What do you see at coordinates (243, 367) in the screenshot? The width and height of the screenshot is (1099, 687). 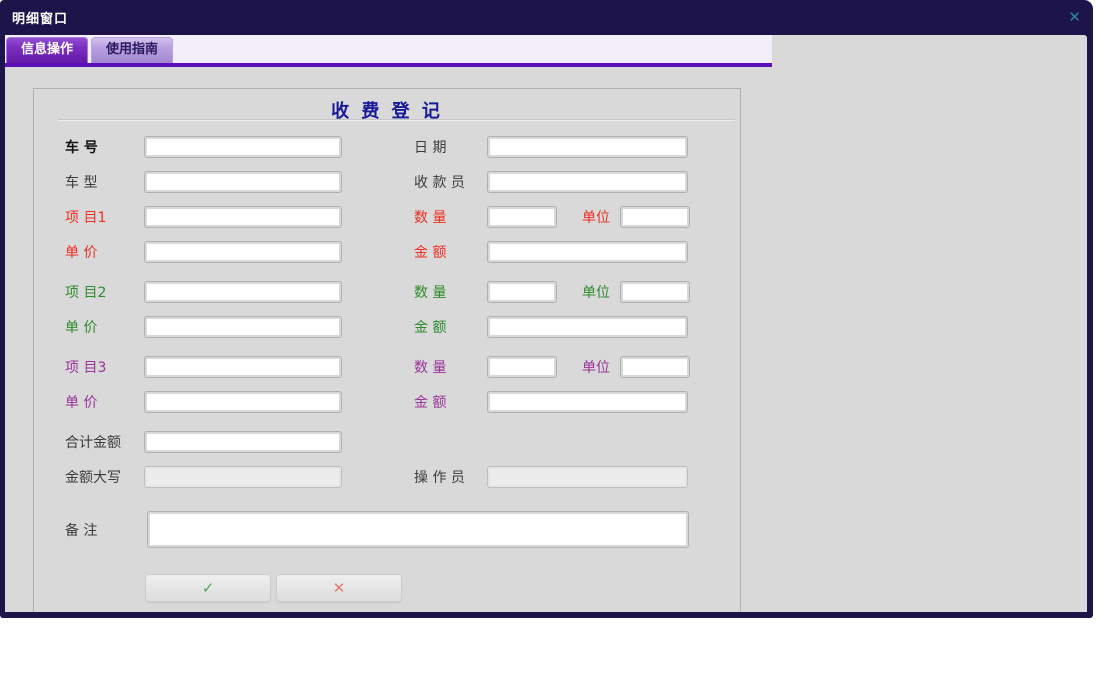 I see `item3-input` at bounding box center [243, 367].